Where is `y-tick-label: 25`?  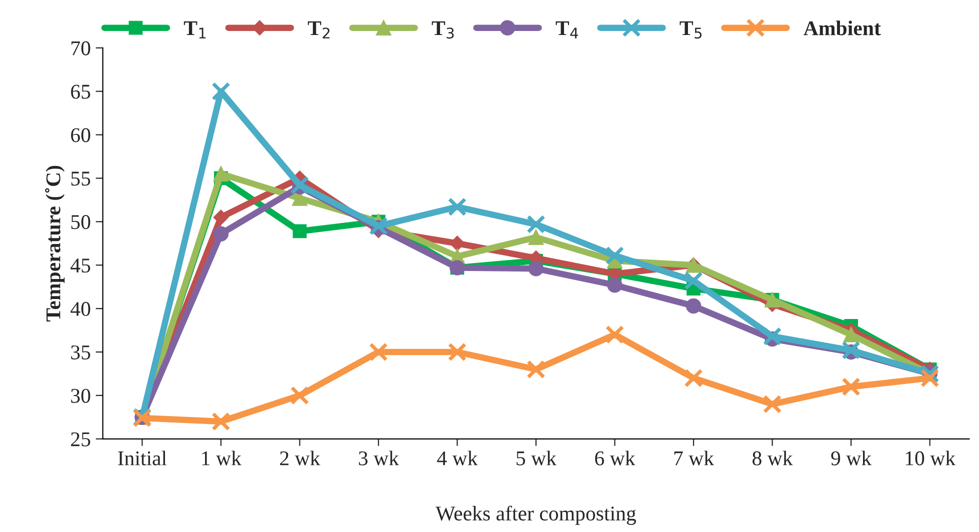 y-tick-label: 25 is located at coordinates (80, 439).